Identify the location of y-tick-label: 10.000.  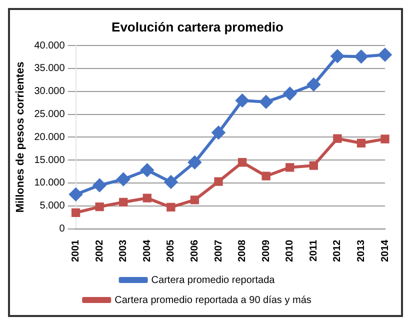
(50, 183).